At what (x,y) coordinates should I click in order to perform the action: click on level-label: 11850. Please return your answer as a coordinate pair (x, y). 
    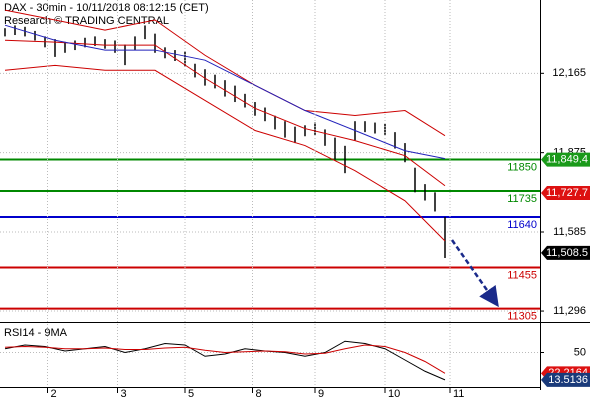
    Looking at the image, I should click on (522, 167).